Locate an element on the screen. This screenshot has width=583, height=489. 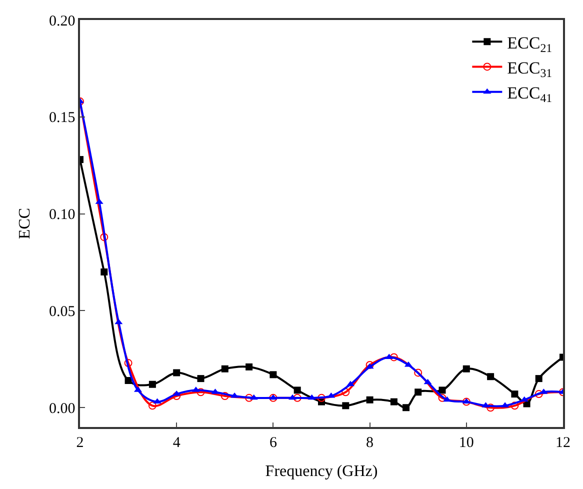
legend-label: ECC$_{31}$ is located at coordinates (529, 69).